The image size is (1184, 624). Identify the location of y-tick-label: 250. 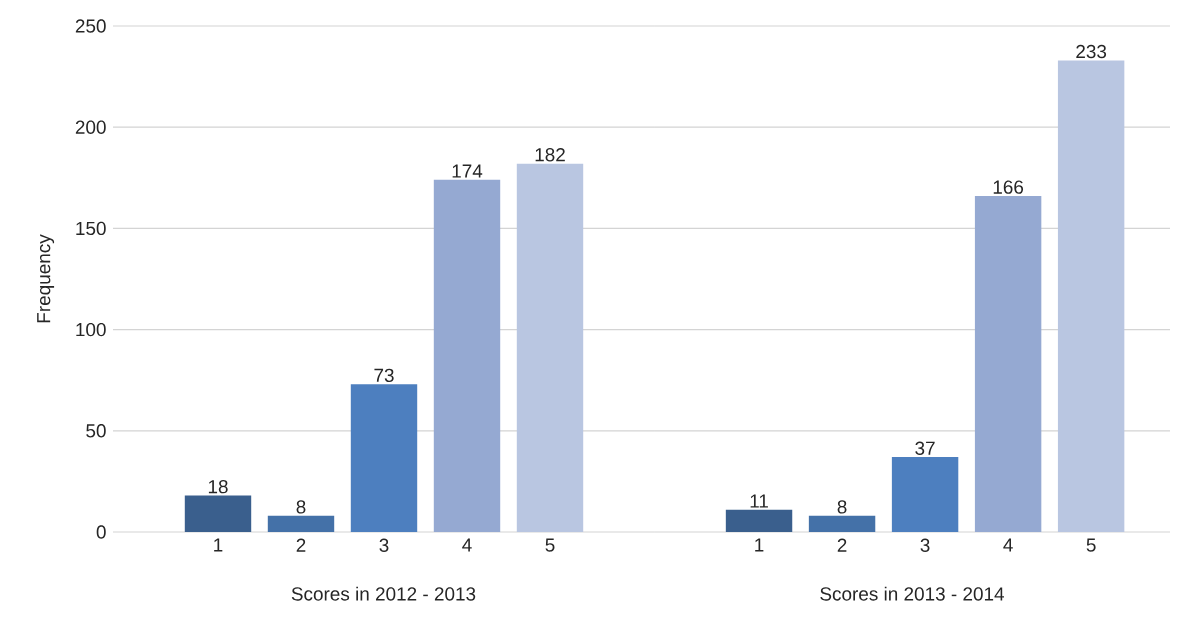
(90, 26).